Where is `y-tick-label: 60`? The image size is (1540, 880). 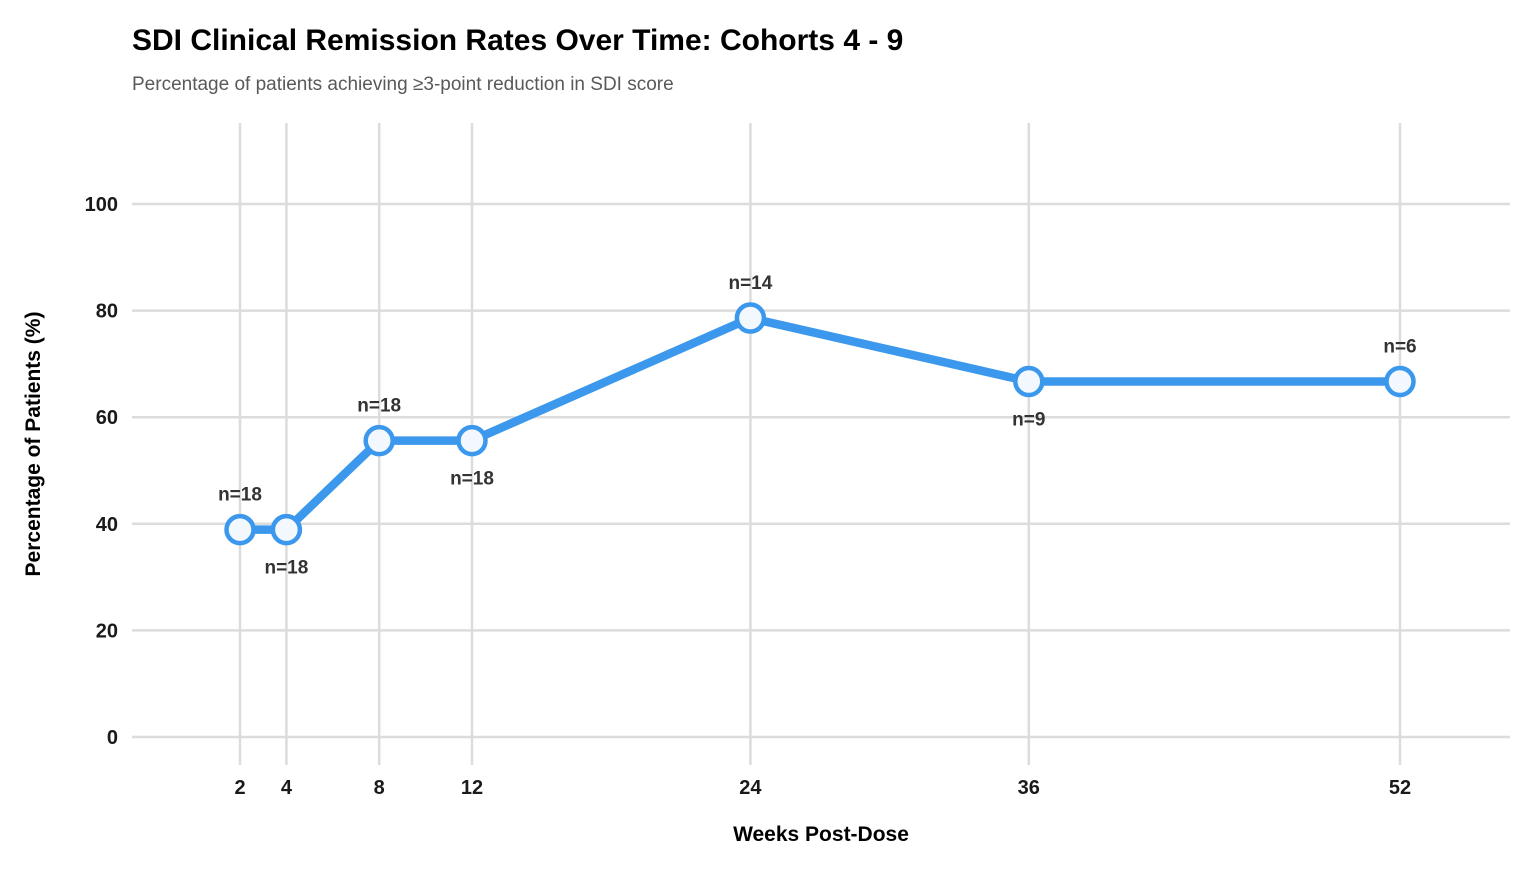 y-tick-label: 60 is located at coordinates (107, 418).